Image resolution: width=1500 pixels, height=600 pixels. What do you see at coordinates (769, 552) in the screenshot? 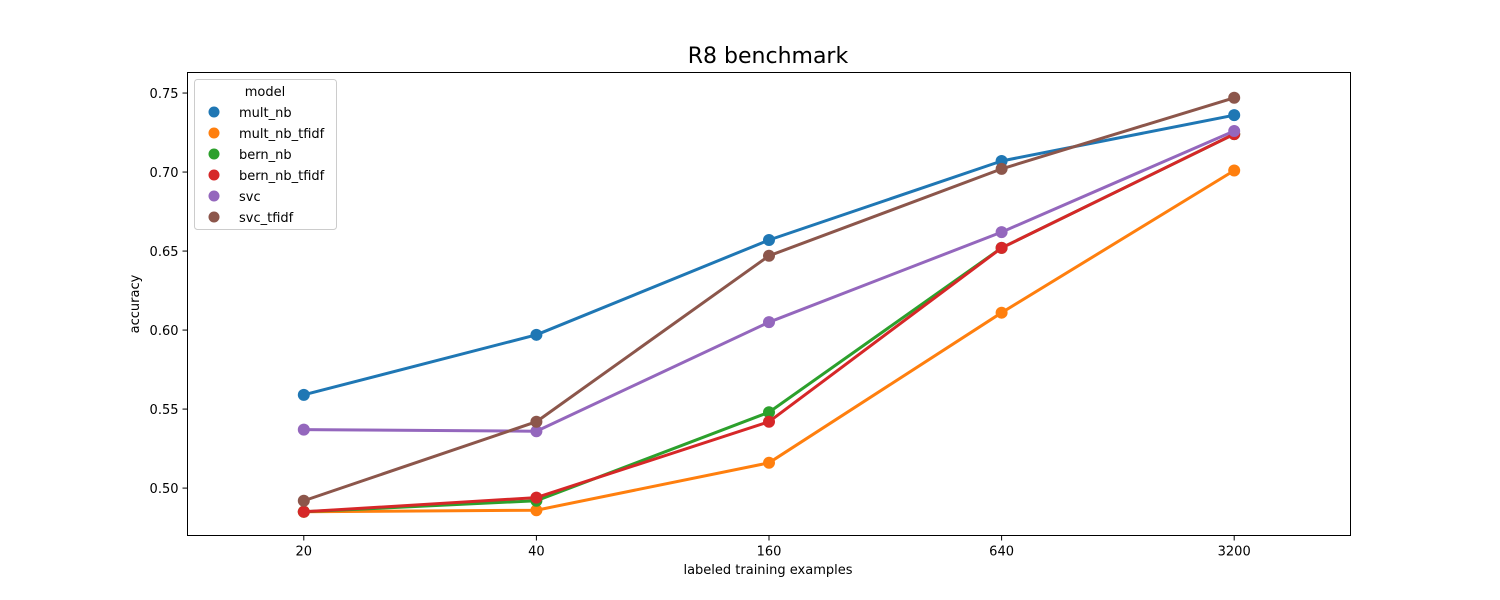
I see `x-tick-label: 160` at bounding box center [769, 552].